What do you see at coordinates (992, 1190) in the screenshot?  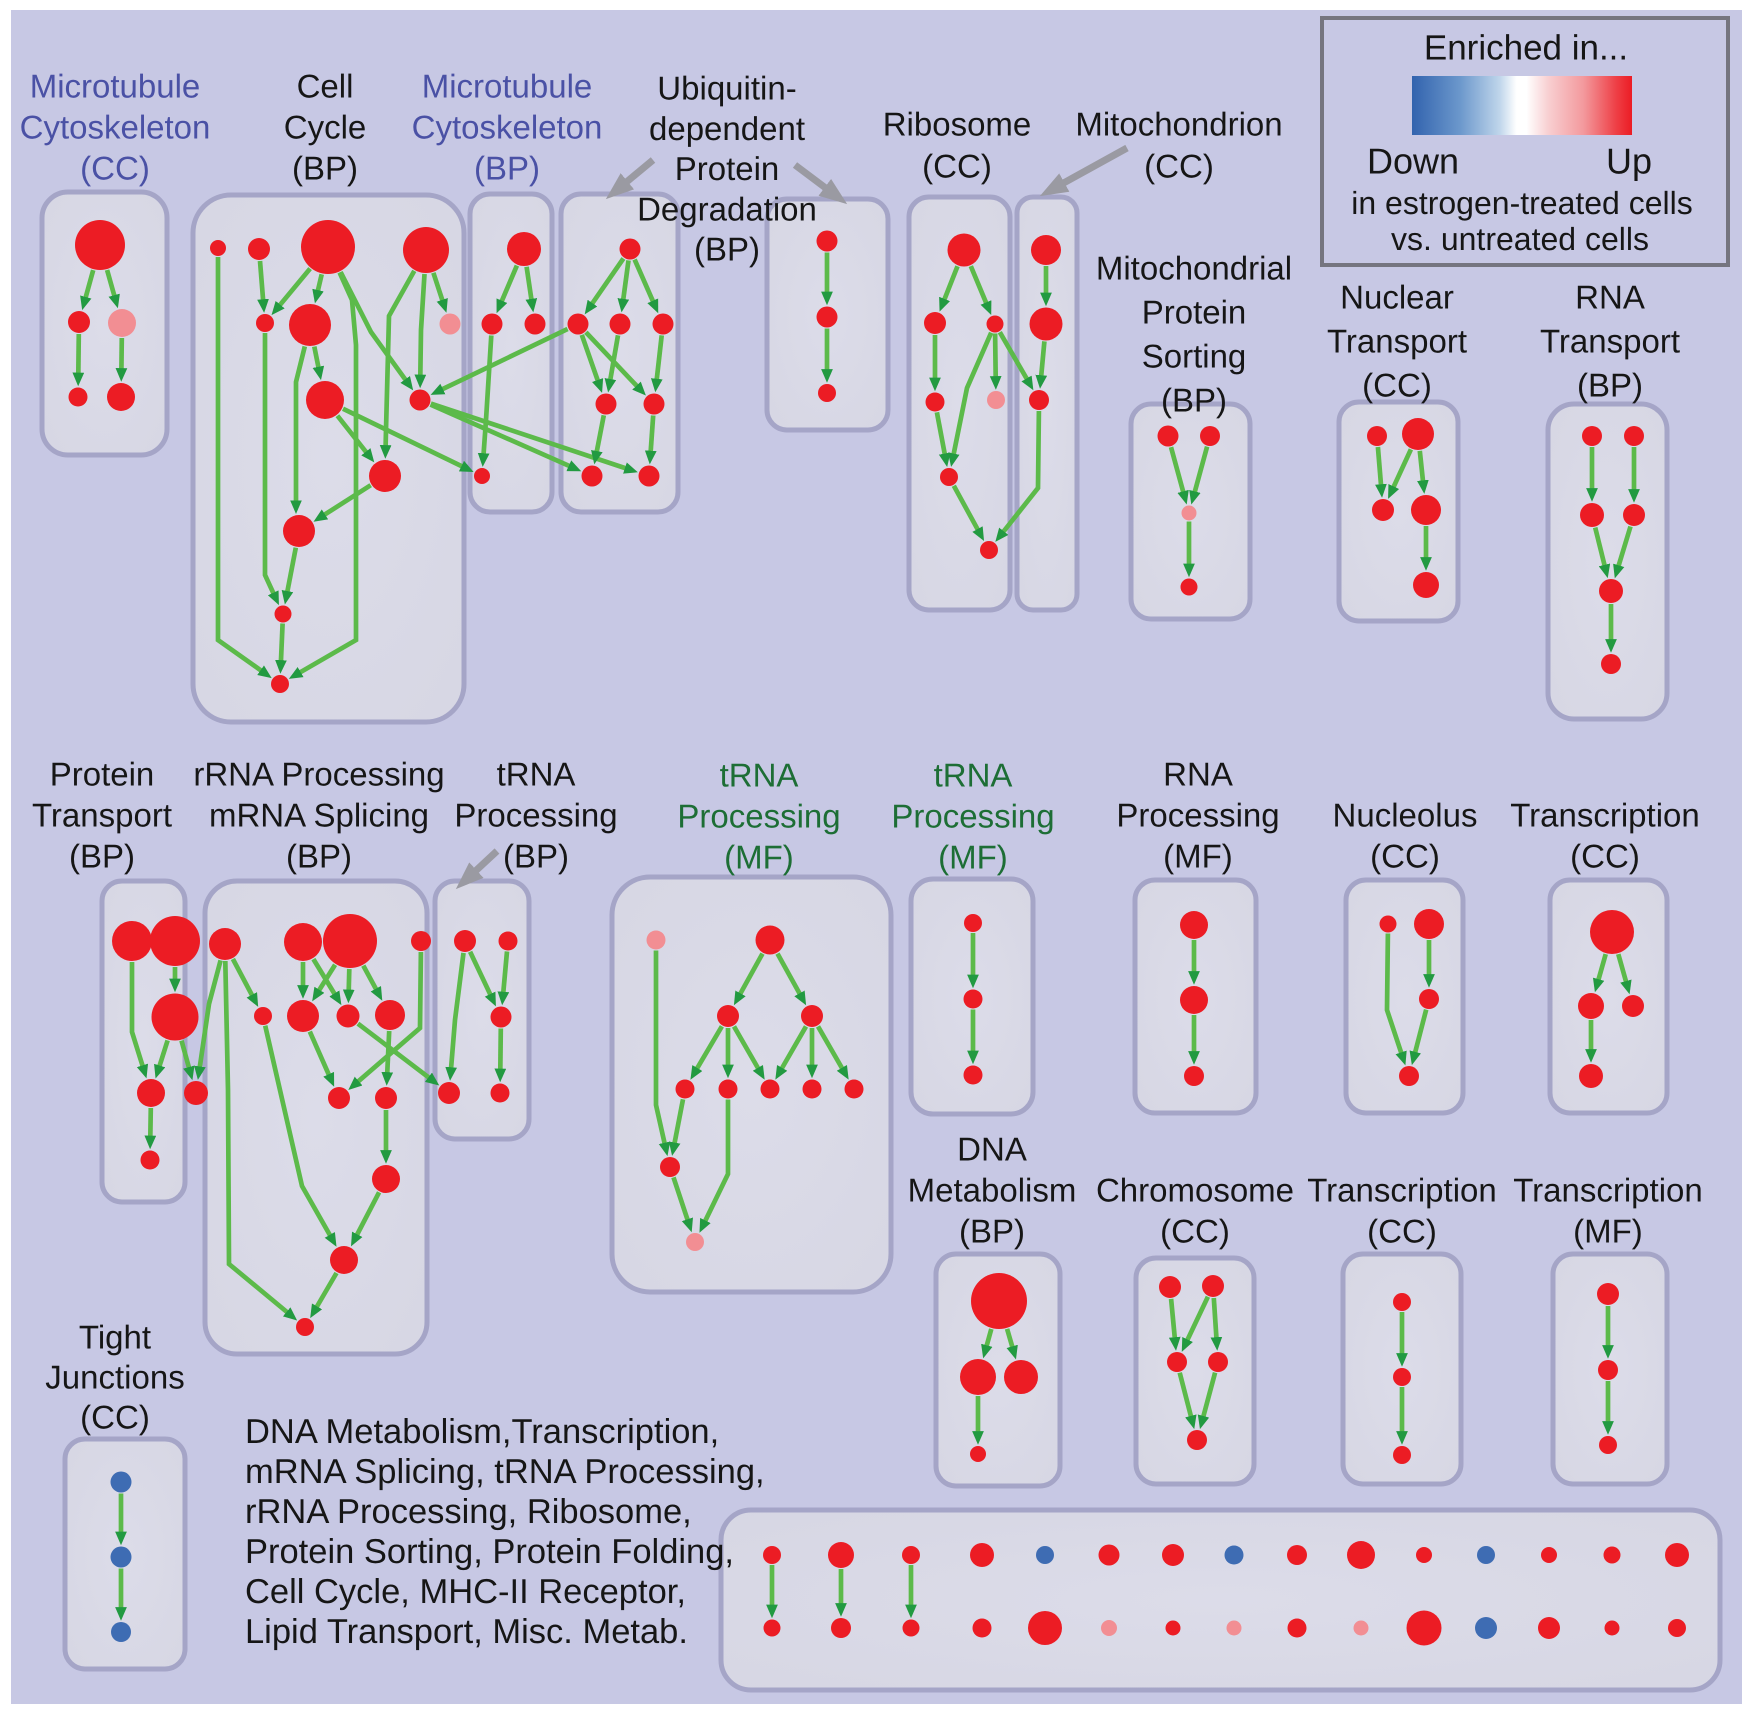 I see `svg-text: Metabolism` at bounding box center [992, 1190].